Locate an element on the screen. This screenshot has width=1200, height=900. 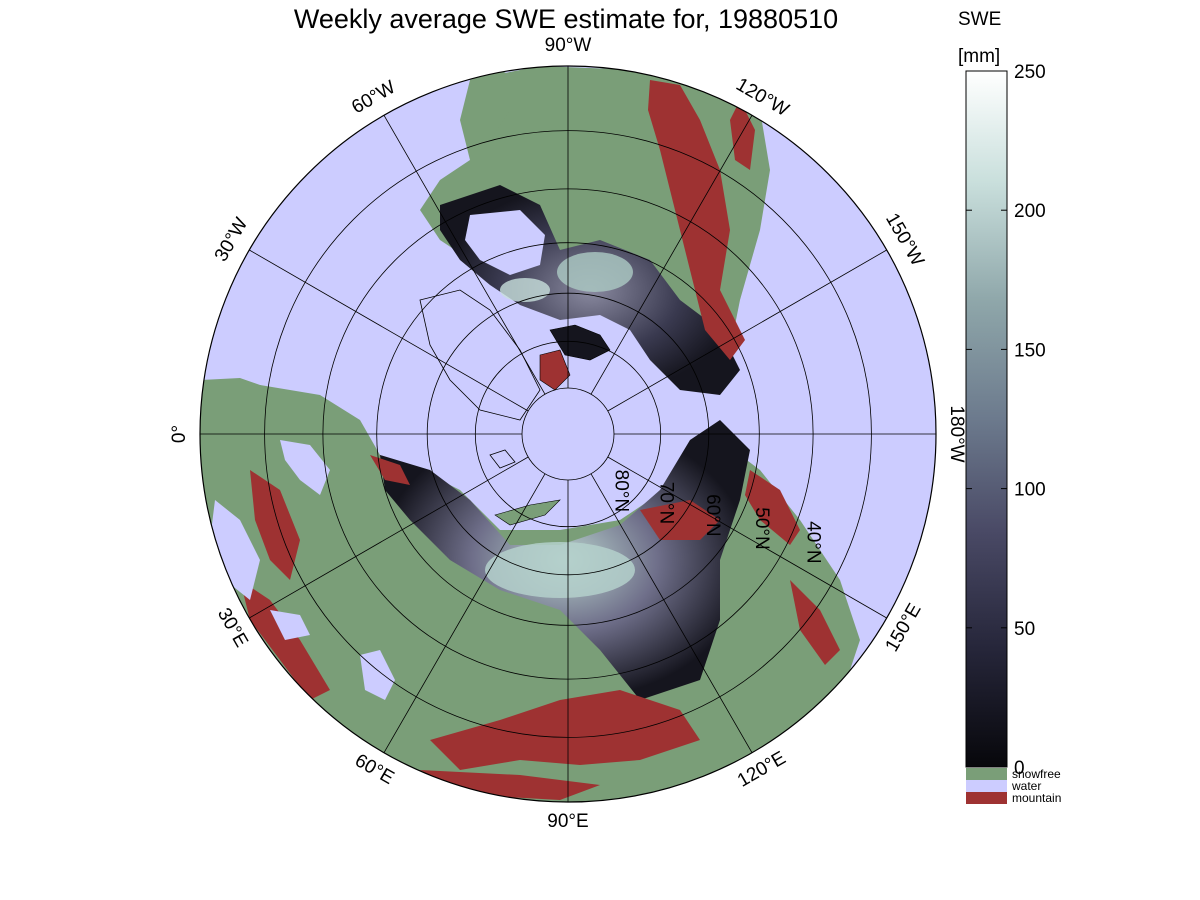
legend-label-water: water is located at coordinates (1026, 786).